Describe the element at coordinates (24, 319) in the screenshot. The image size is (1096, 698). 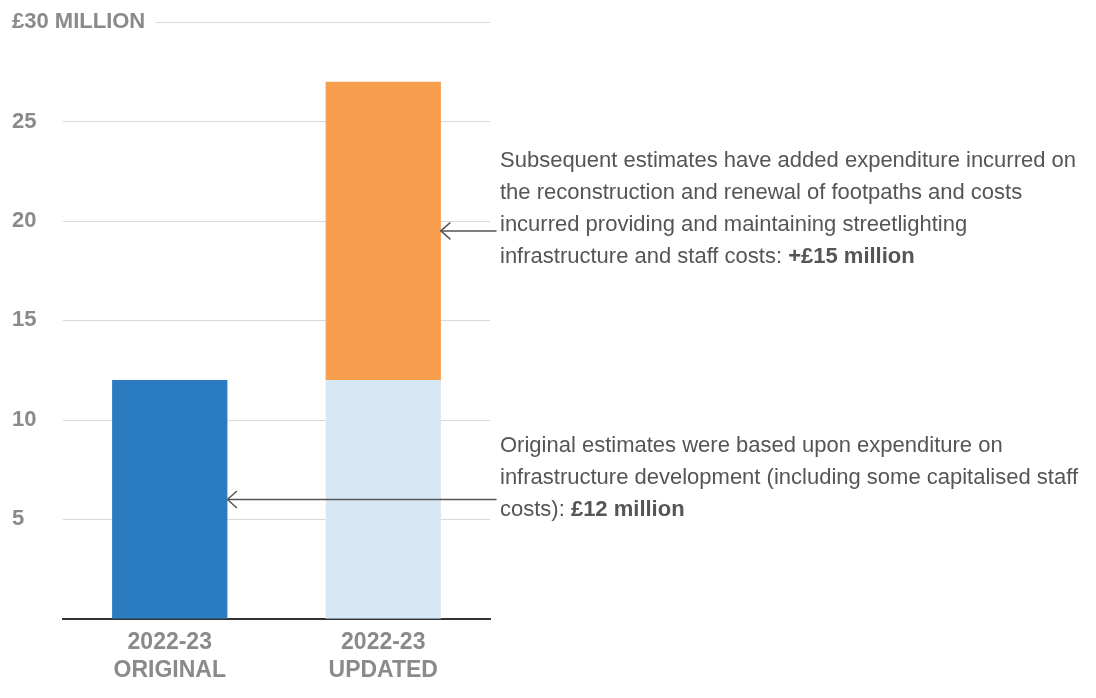
I see `y-tick-label: 15` at that location.